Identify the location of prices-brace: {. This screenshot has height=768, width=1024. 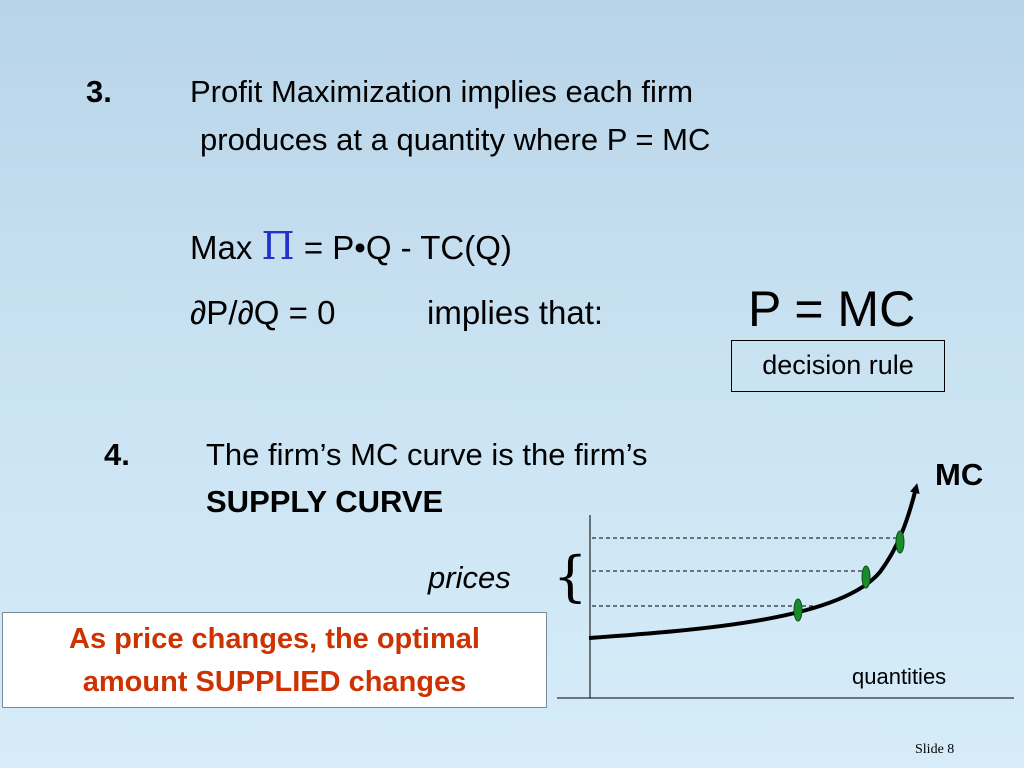
(570, 576).